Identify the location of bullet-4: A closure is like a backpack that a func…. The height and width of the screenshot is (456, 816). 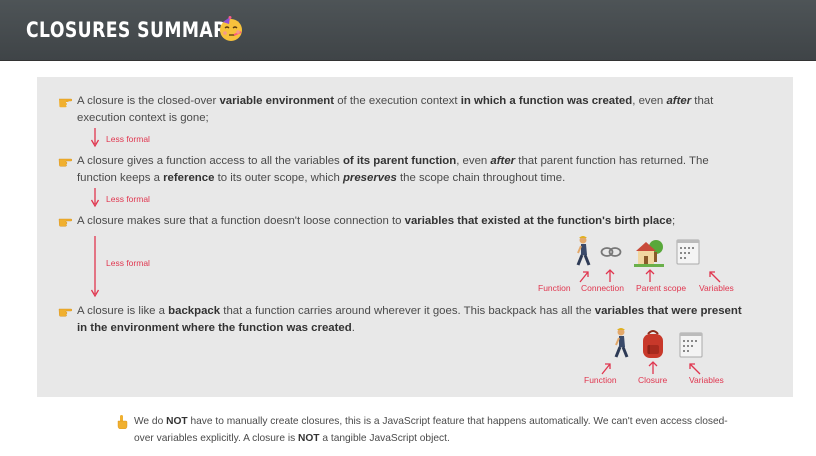
(403, 320).